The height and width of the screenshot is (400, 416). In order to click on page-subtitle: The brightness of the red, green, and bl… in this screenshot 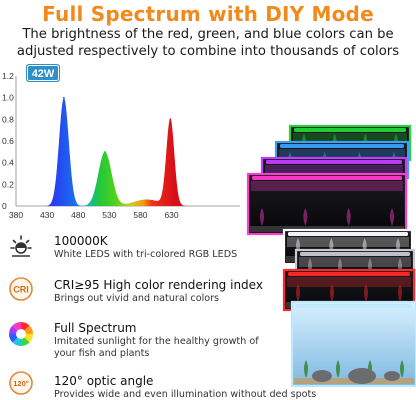, I will do `click(208, 43)`.